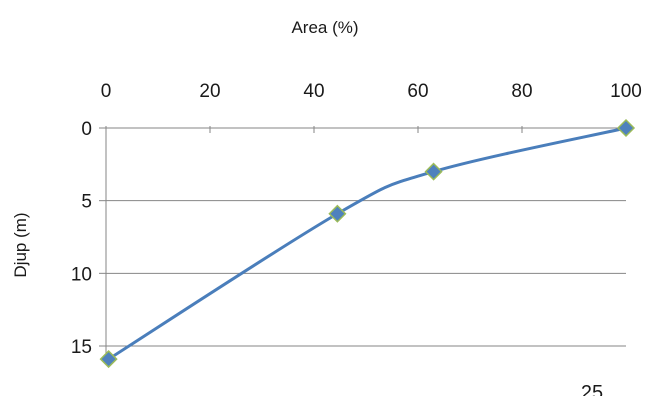 The image size is (652, 401). I want to click on y-axis-title: Djup (m), so click(20, 244).